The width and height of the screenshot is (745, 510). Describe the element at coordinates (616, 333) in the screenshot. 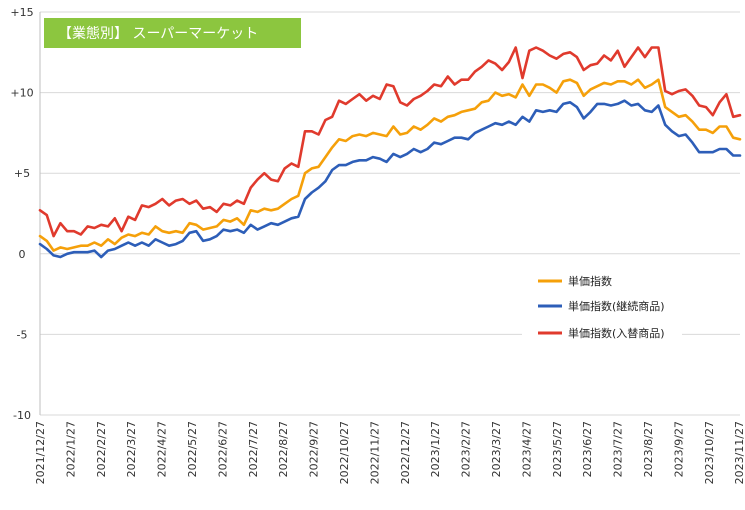

I see `legend-label-2: 単価指数(入替商品)` at that location.